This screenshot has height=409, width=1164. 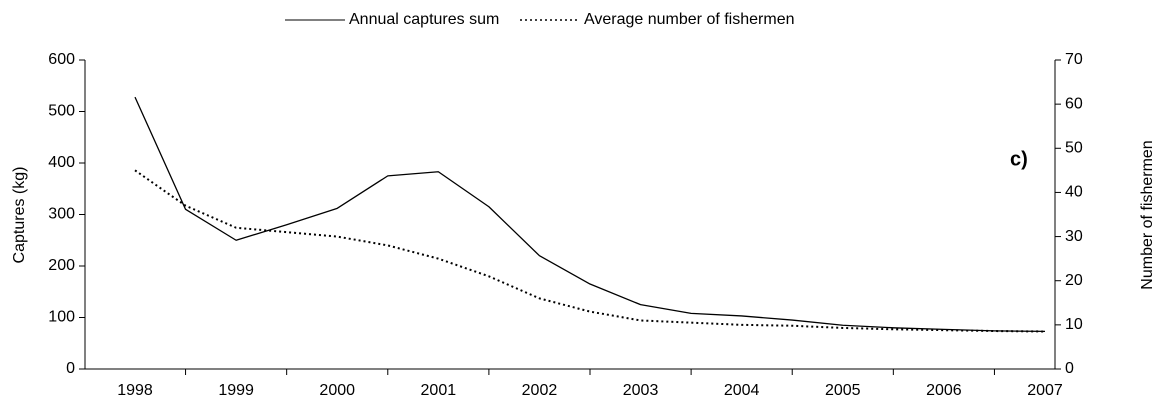 I want to click on y2-tick-label: 70, so click(x=1074, y=59).